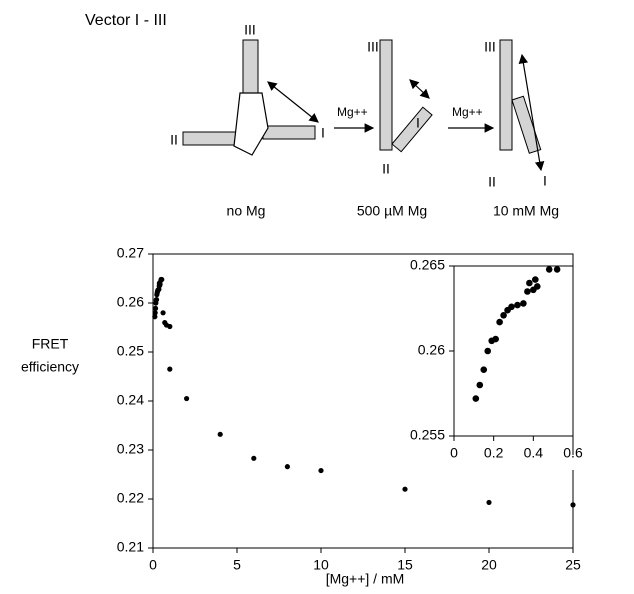  Describe the element at coordinates (526, 211) in the screenshot. I see `caption: 10 mM Mg` at that location.